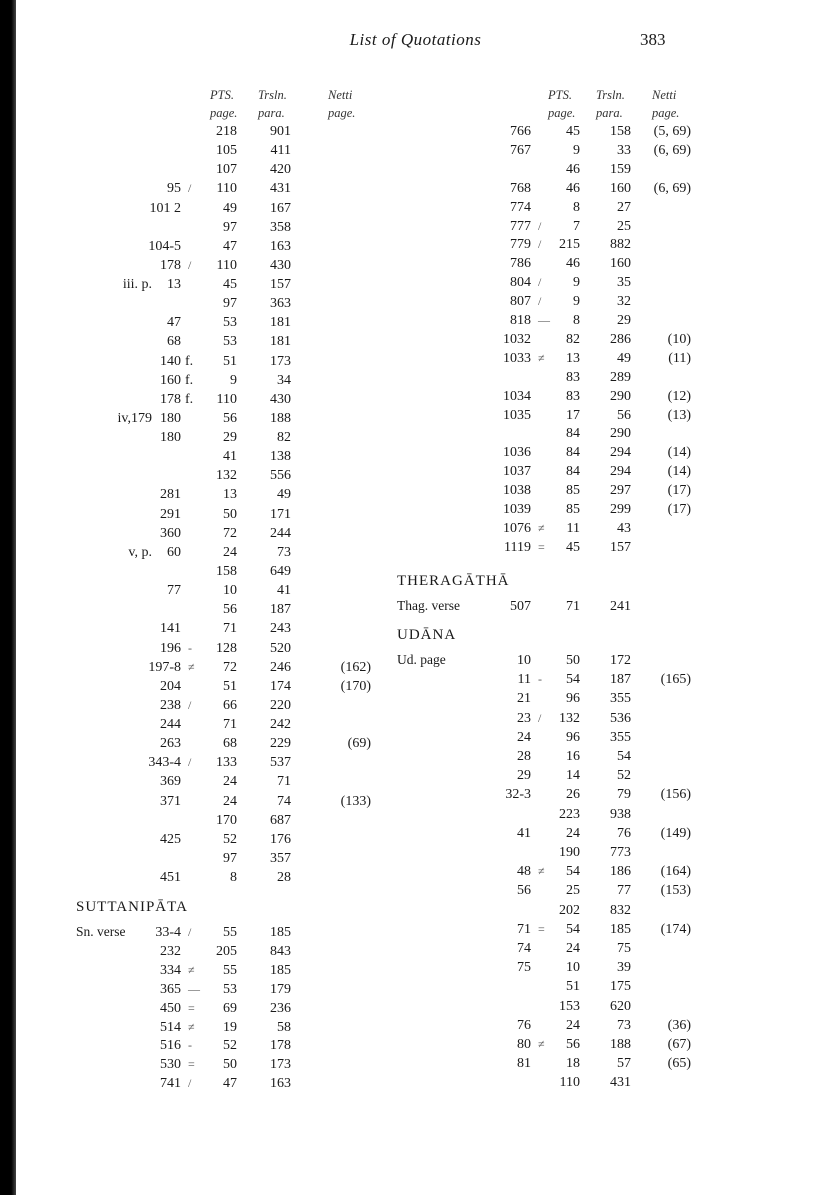 This screenshot has width=831, height=1195. What do you see at coordinates (620, 699) in the screenshot?
I see `trsl-para: 355` at bounding box center [620, 699].